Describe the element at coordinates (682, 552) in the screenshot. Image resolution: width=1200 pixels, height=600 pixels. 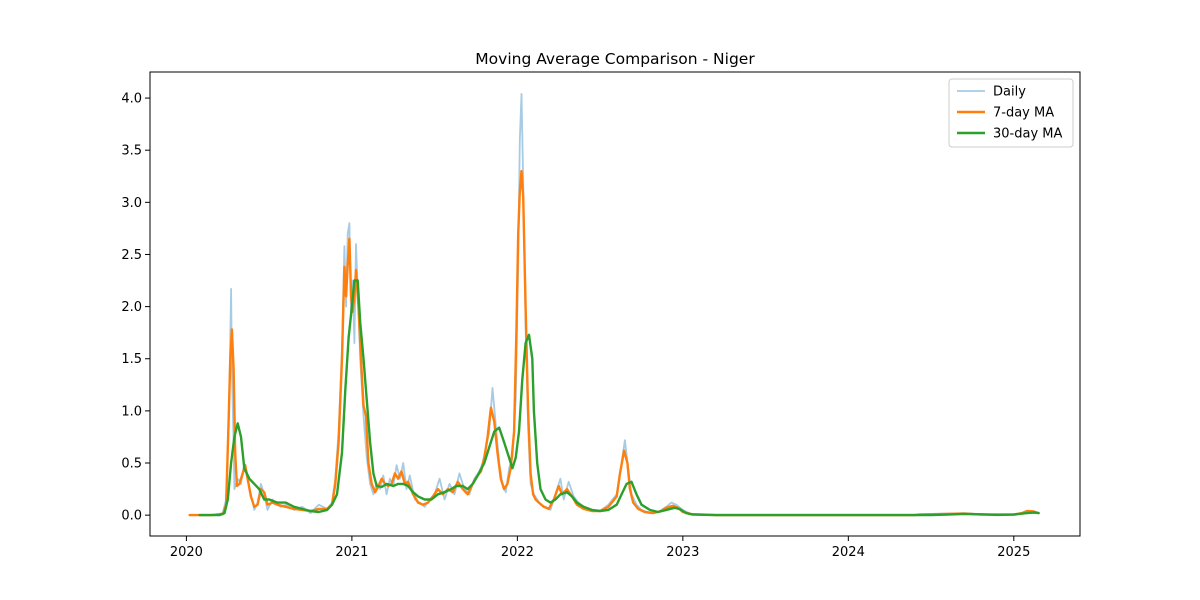
I see `x-tick-label: 2023` at that location.